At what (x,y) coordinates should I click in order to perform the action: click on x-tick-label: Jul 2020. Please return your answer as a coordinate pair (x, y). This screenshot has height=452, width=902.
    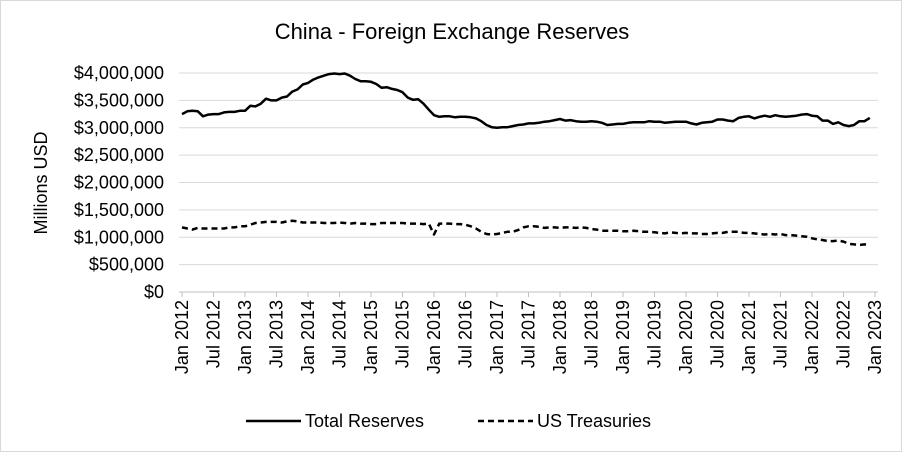
    Looking at the image, I should click on (718, 334).